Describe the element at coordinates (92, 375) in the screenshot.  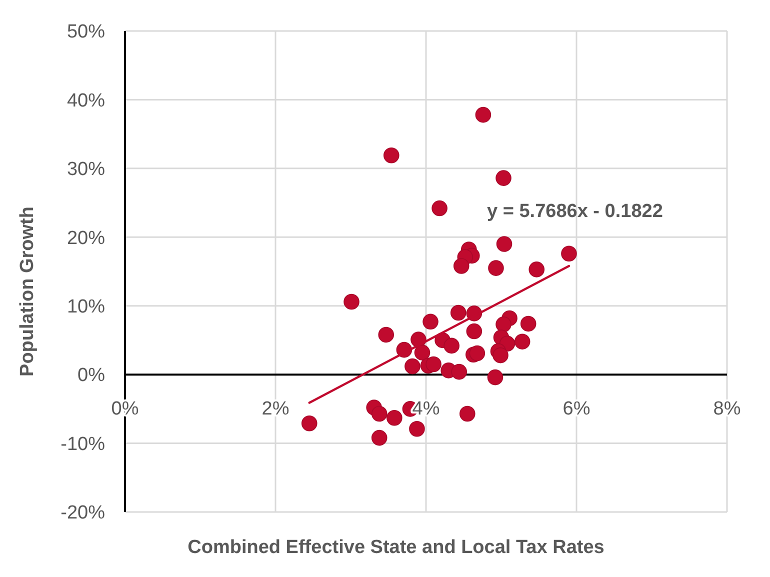
I see `y-tick-label: 0%` at that location.